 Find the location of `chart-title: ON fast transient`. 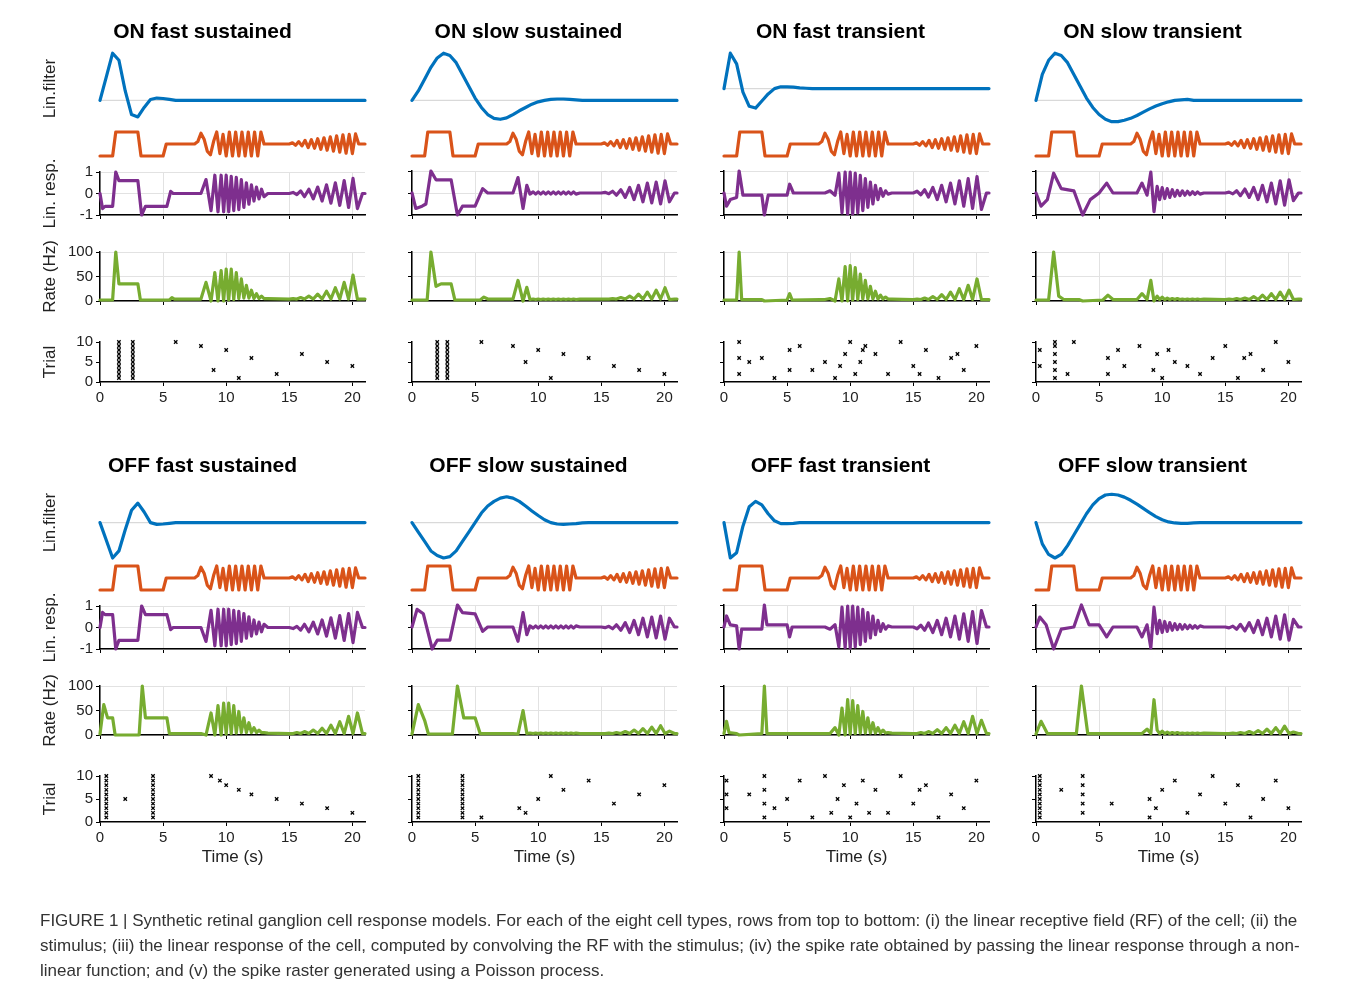

chart-title: ON fast transient is located at coordinates (840, 31).